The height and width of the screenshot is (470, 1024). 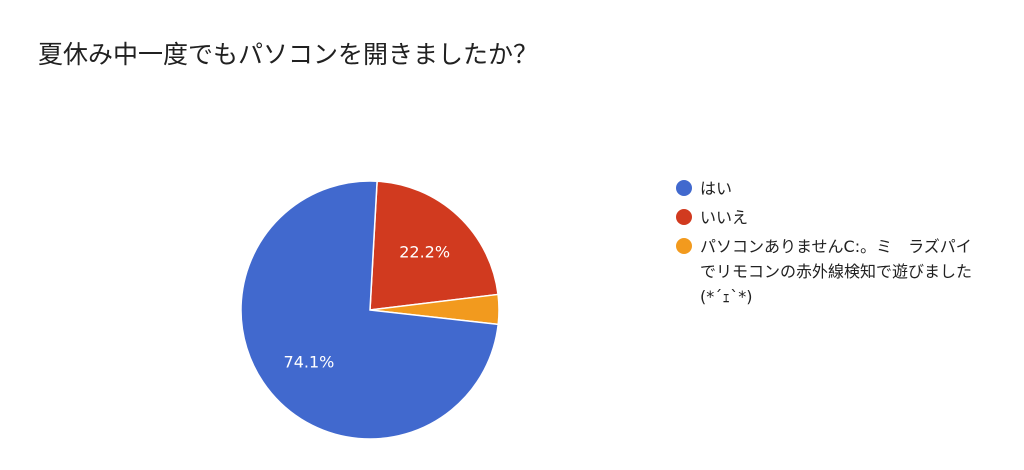 What do you see at coordinates (424, 252) in the screenshot?
I see `pie-label-no: 22.2%` at bounding box center [424, 252].